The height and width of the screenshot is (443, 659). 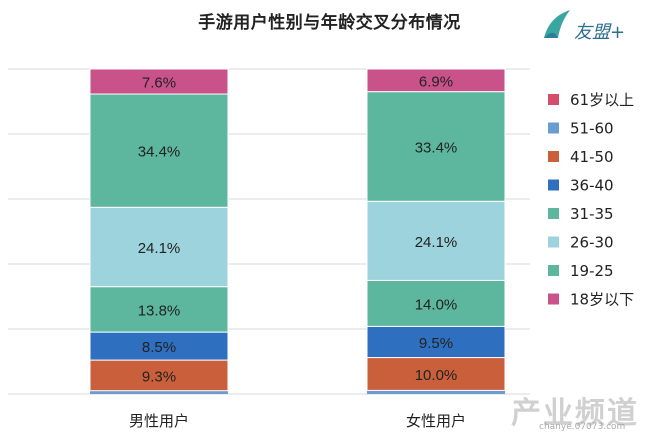 I want to click on legend-label: 61岁以上, so click(x=602, y=100).